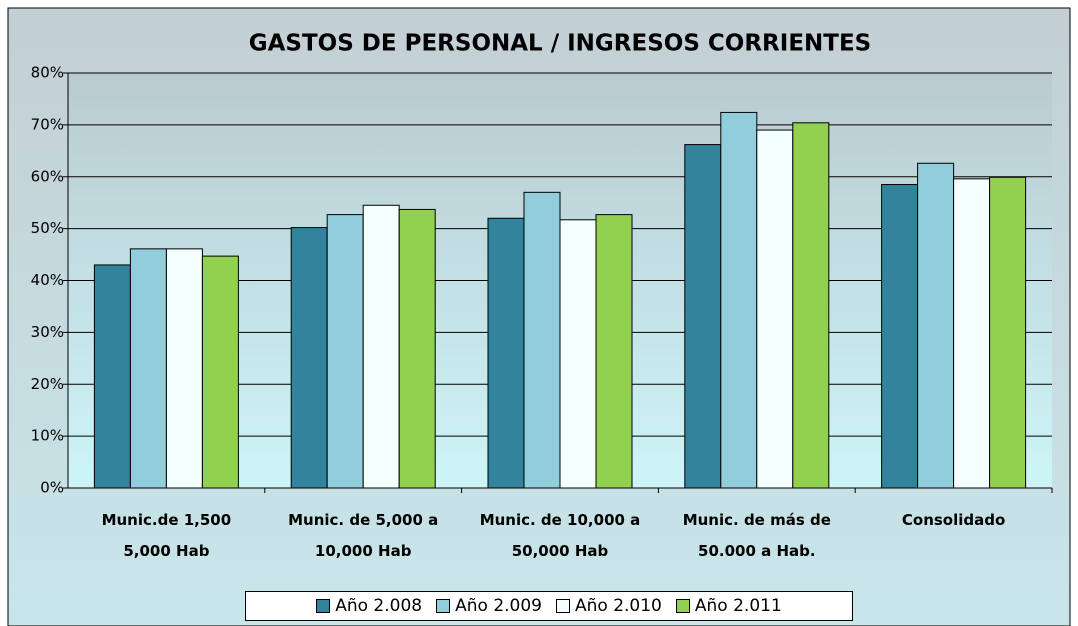 This screenshot has width=1078, height=626. What do you see at coordinates (47, 73) in the screenshot?
I see `y-tick-label: 80%` at bounding box center [47, 73].